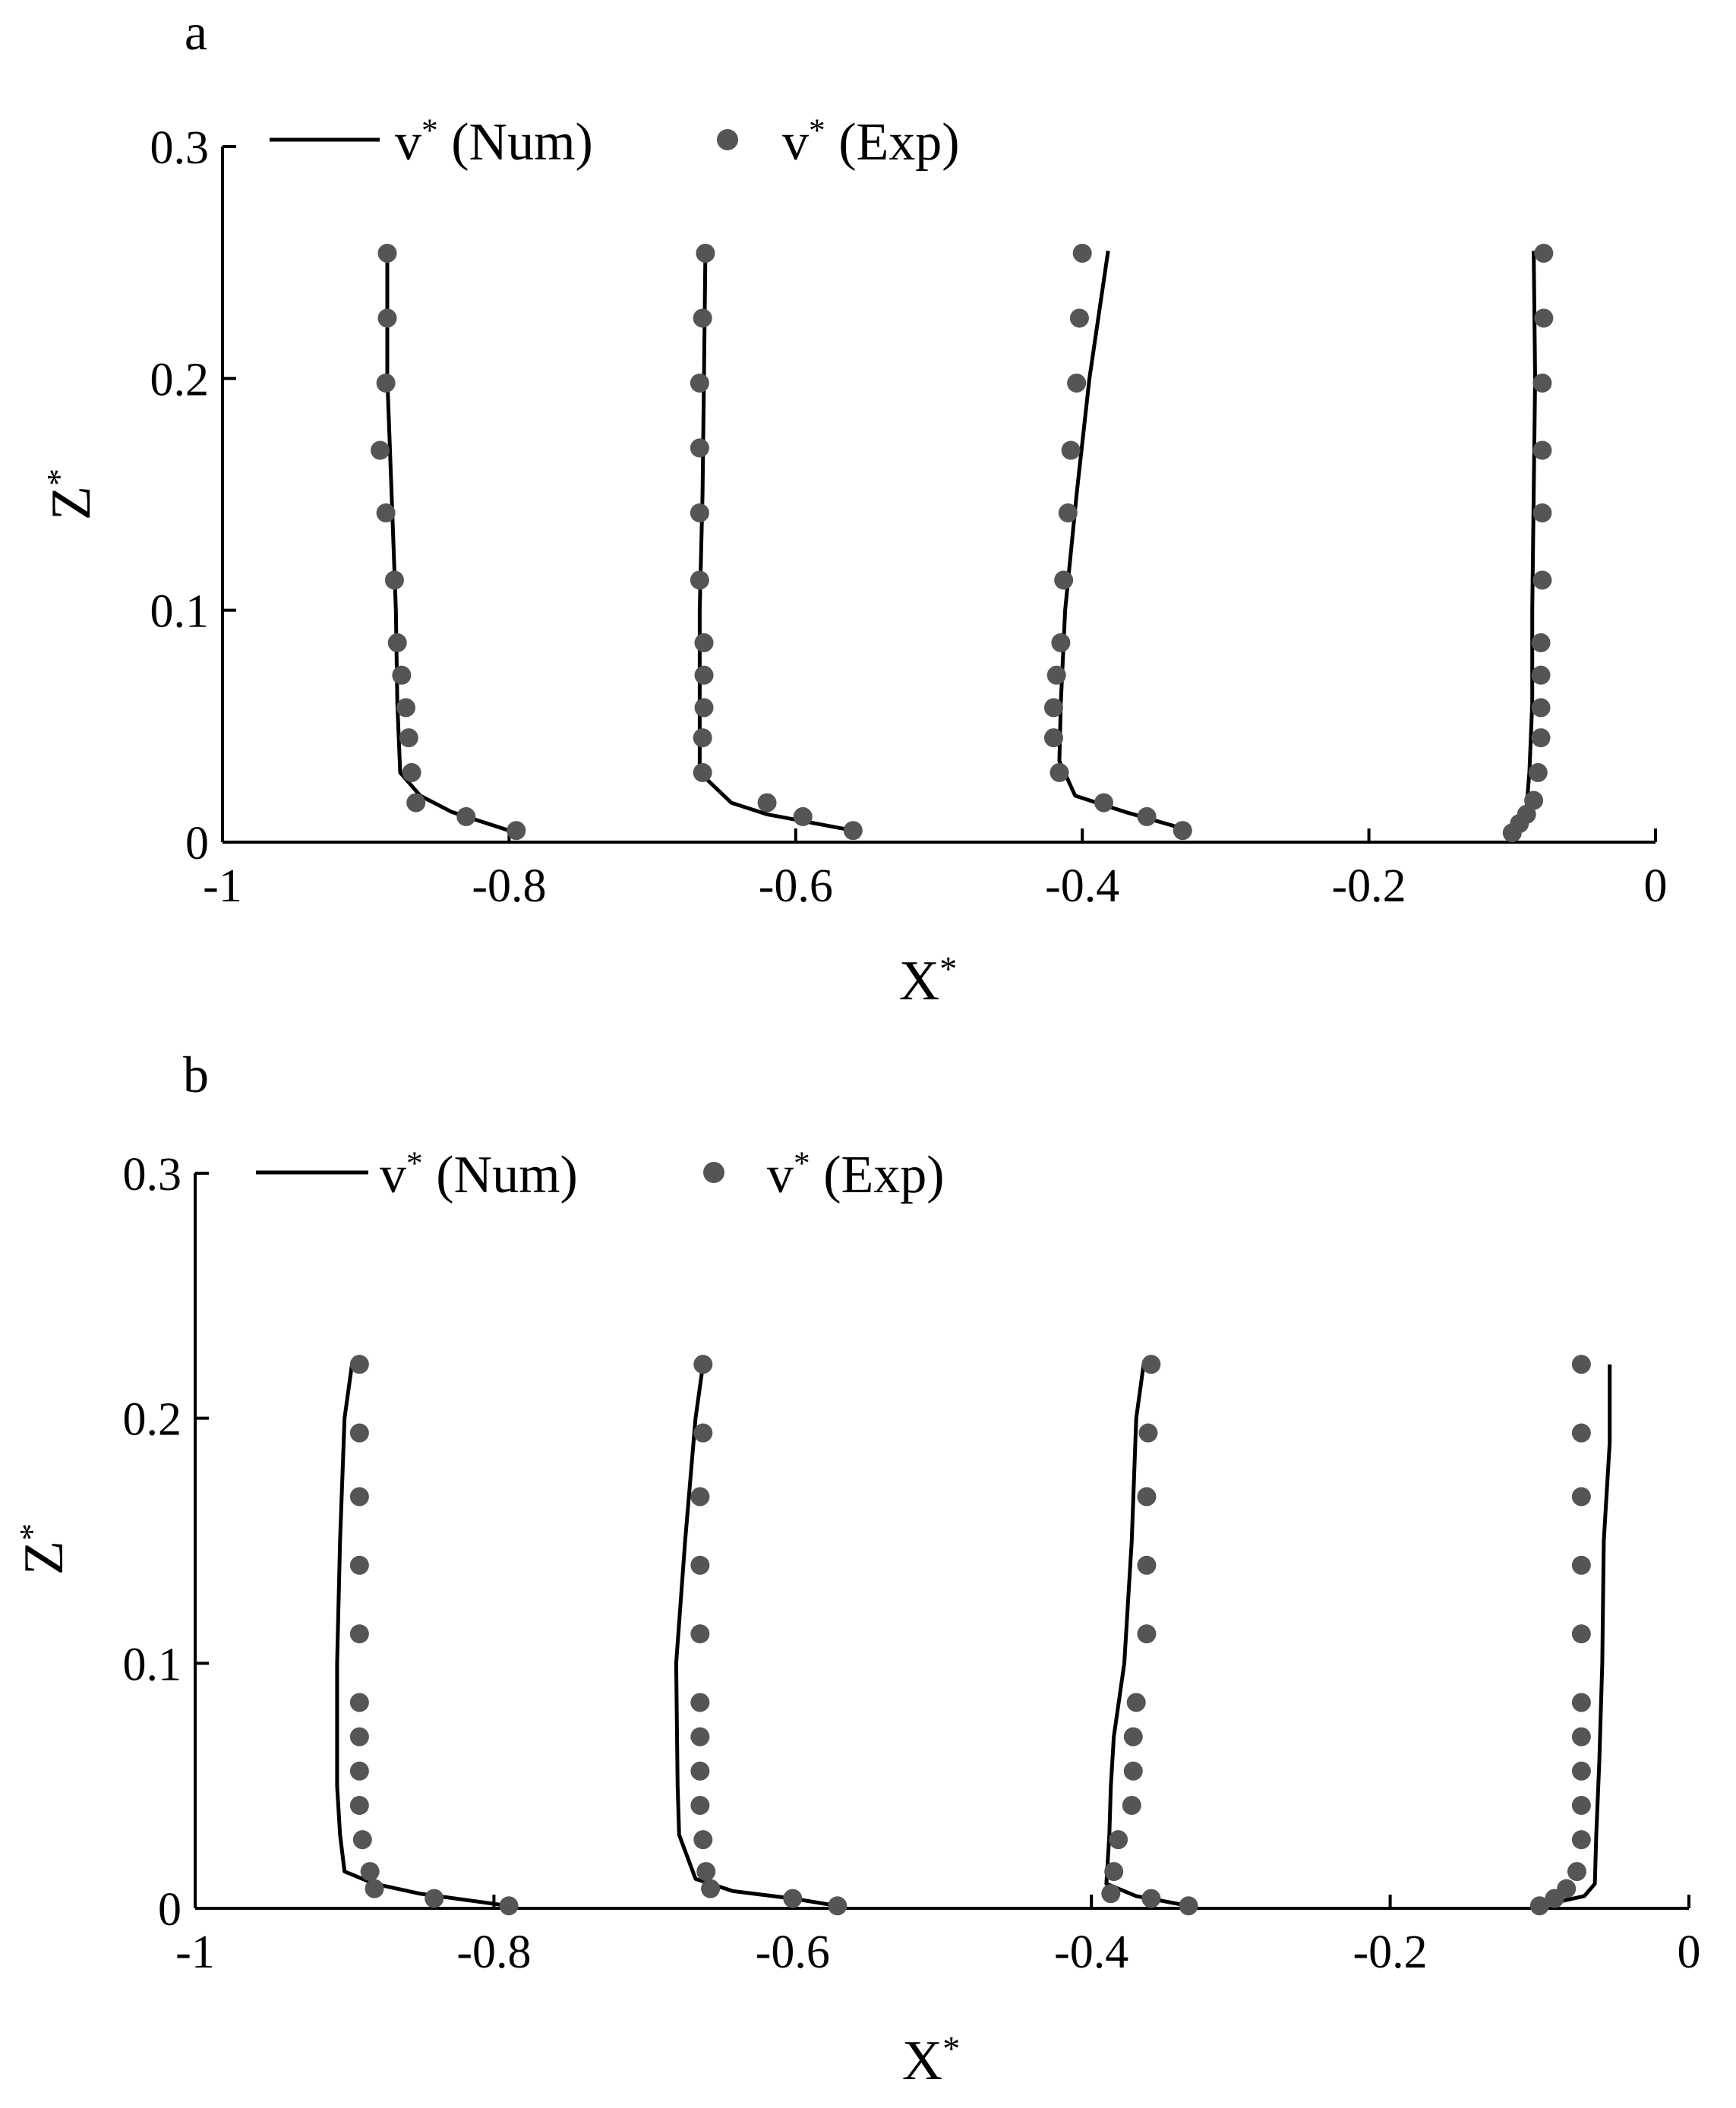  What do you see at coordinates (796, 886) in the screenshot?
I see `x-tick-label: -0.6` at bounding box center [796, 886].